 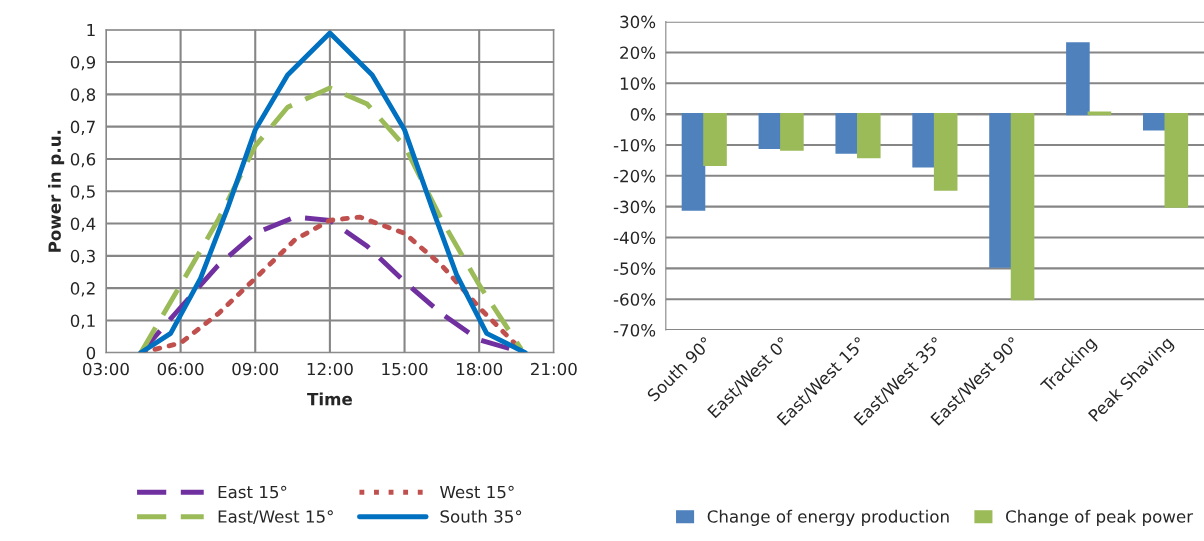 What do you see at coordinates (405, 369) in the screenshot?
I see `x-tick-label: 15:00` at bounding box center [405, 369].